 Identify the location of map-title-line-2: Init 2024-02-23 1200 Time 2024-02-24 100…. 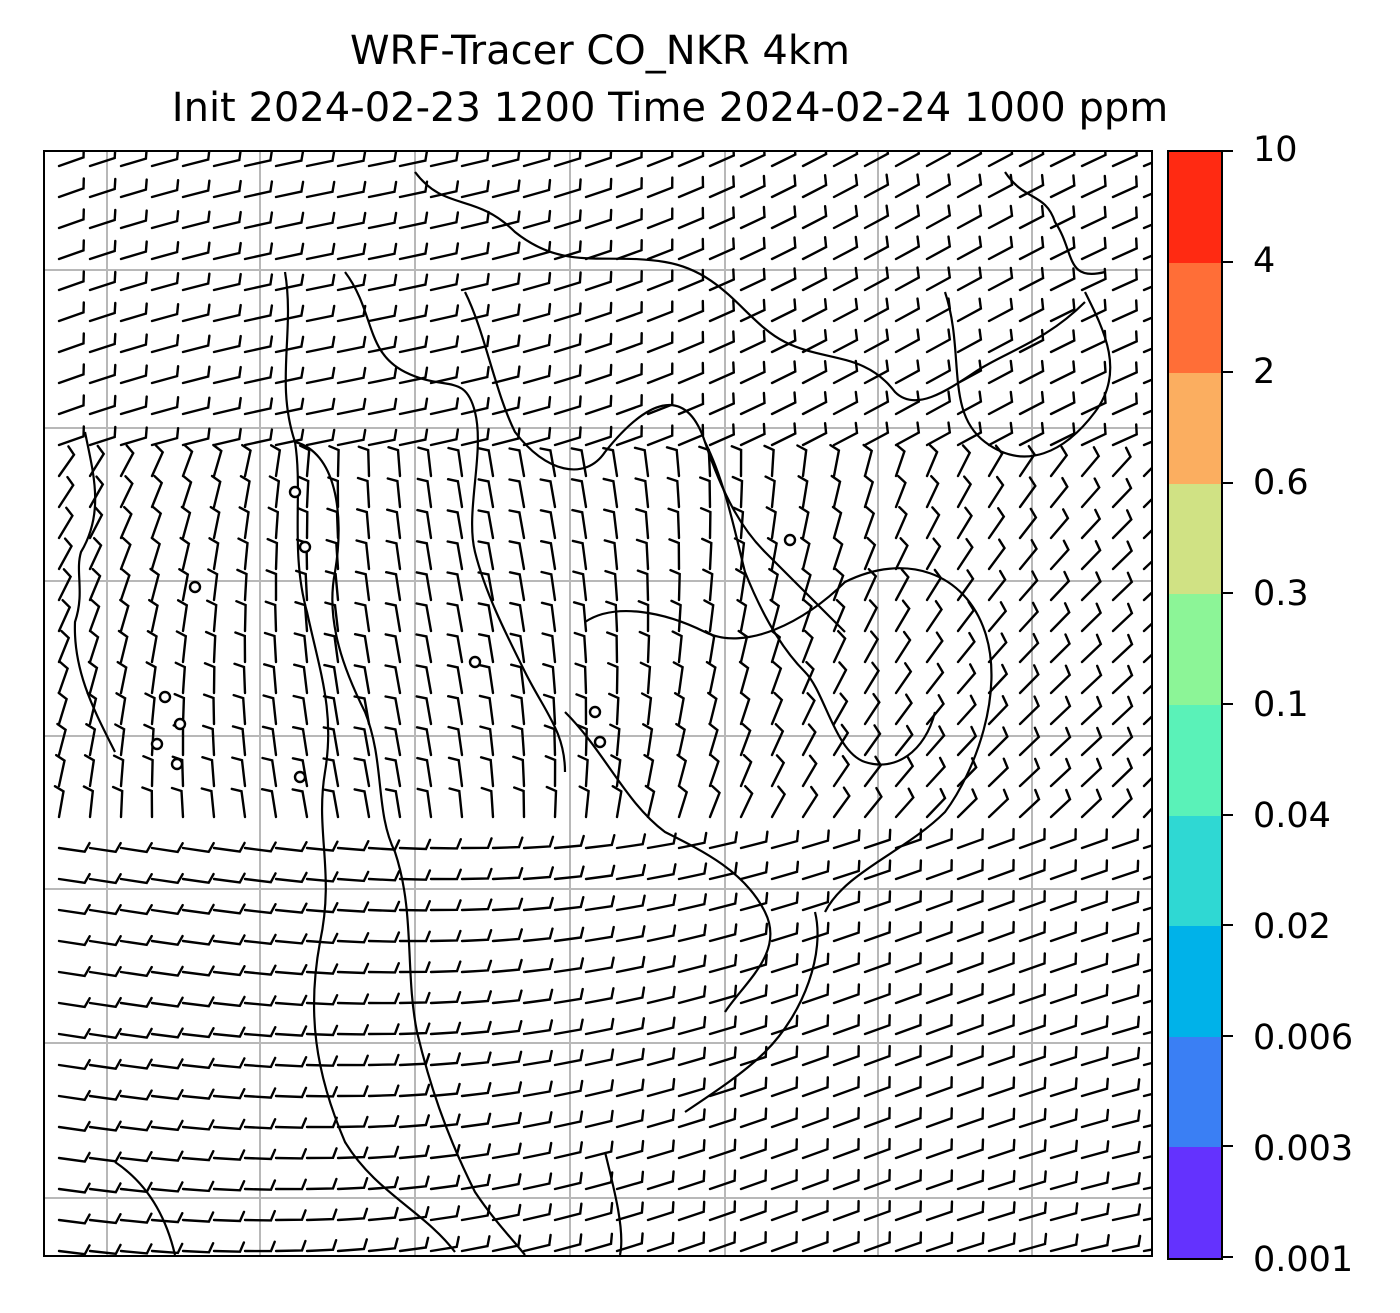
(670, 108).